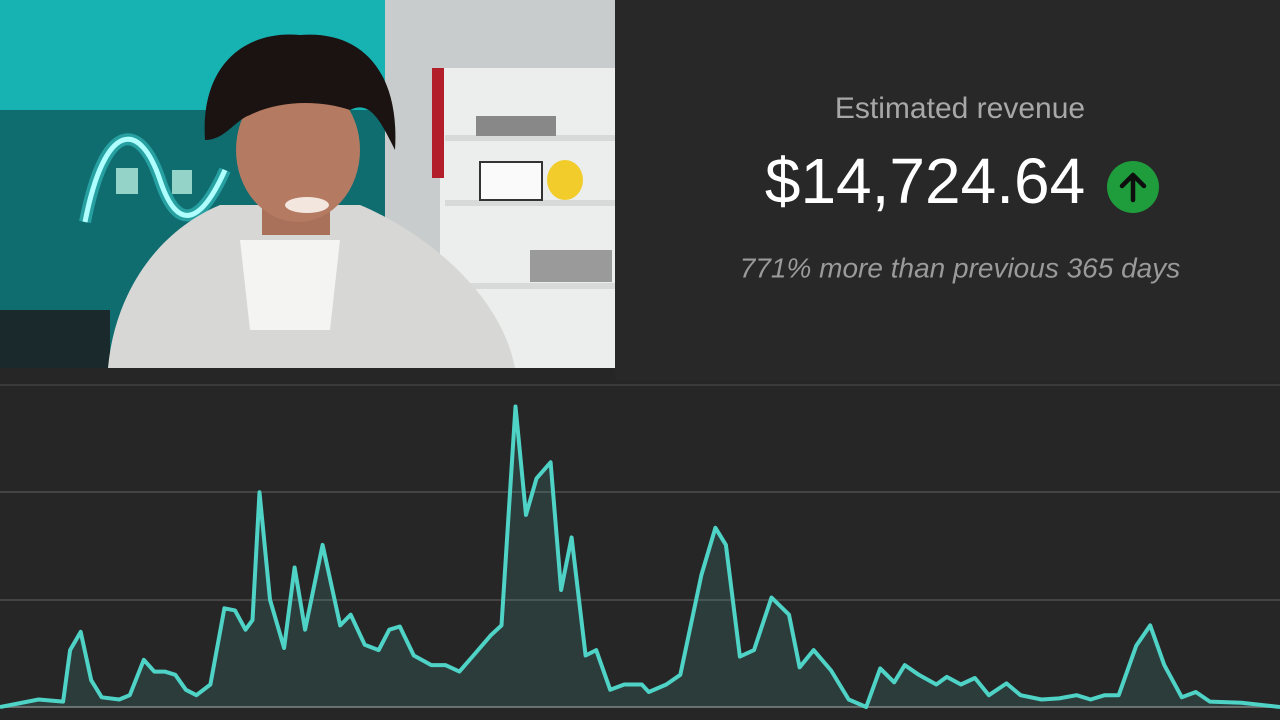  I want to click on revenue-amount: $14,724.64, so click(925, 181).